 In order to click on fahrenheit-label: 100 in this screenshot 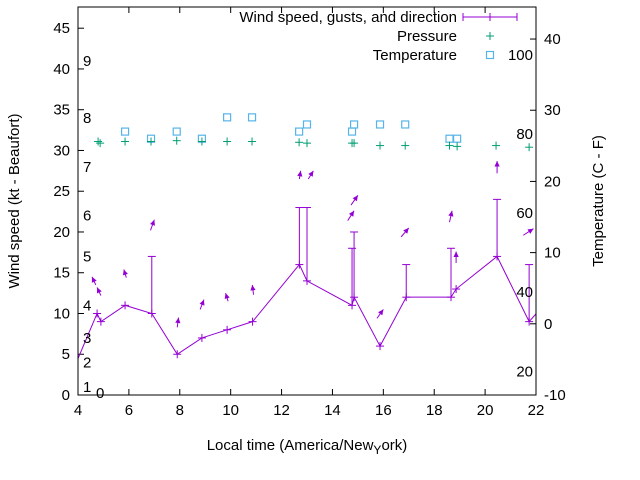, I will do `click(520, 55)`.